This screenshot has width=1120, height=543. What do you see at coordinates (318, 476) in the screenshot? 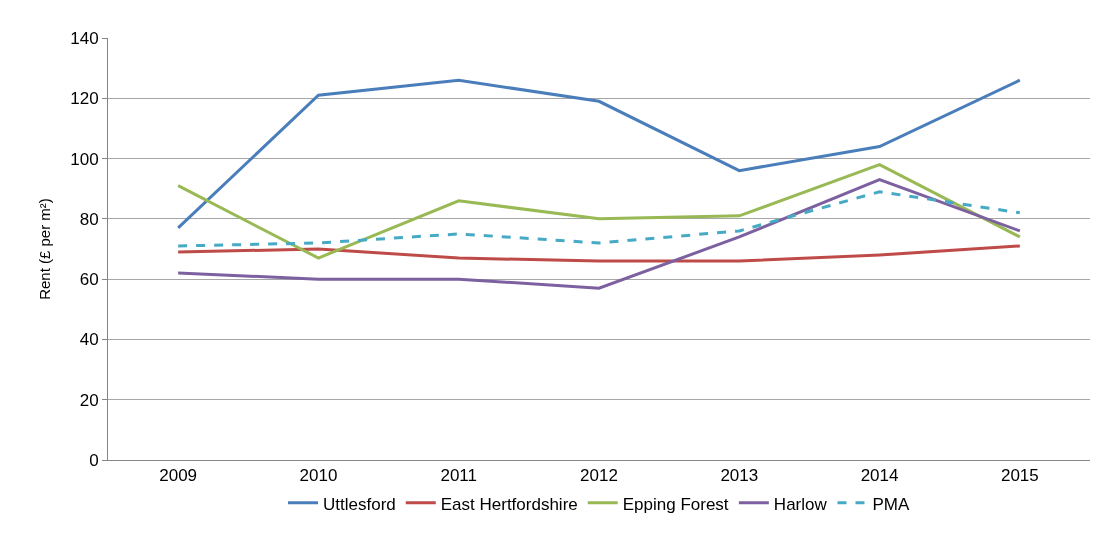
I see `x-tick-label: 2010` at bounding box center [318, 476].